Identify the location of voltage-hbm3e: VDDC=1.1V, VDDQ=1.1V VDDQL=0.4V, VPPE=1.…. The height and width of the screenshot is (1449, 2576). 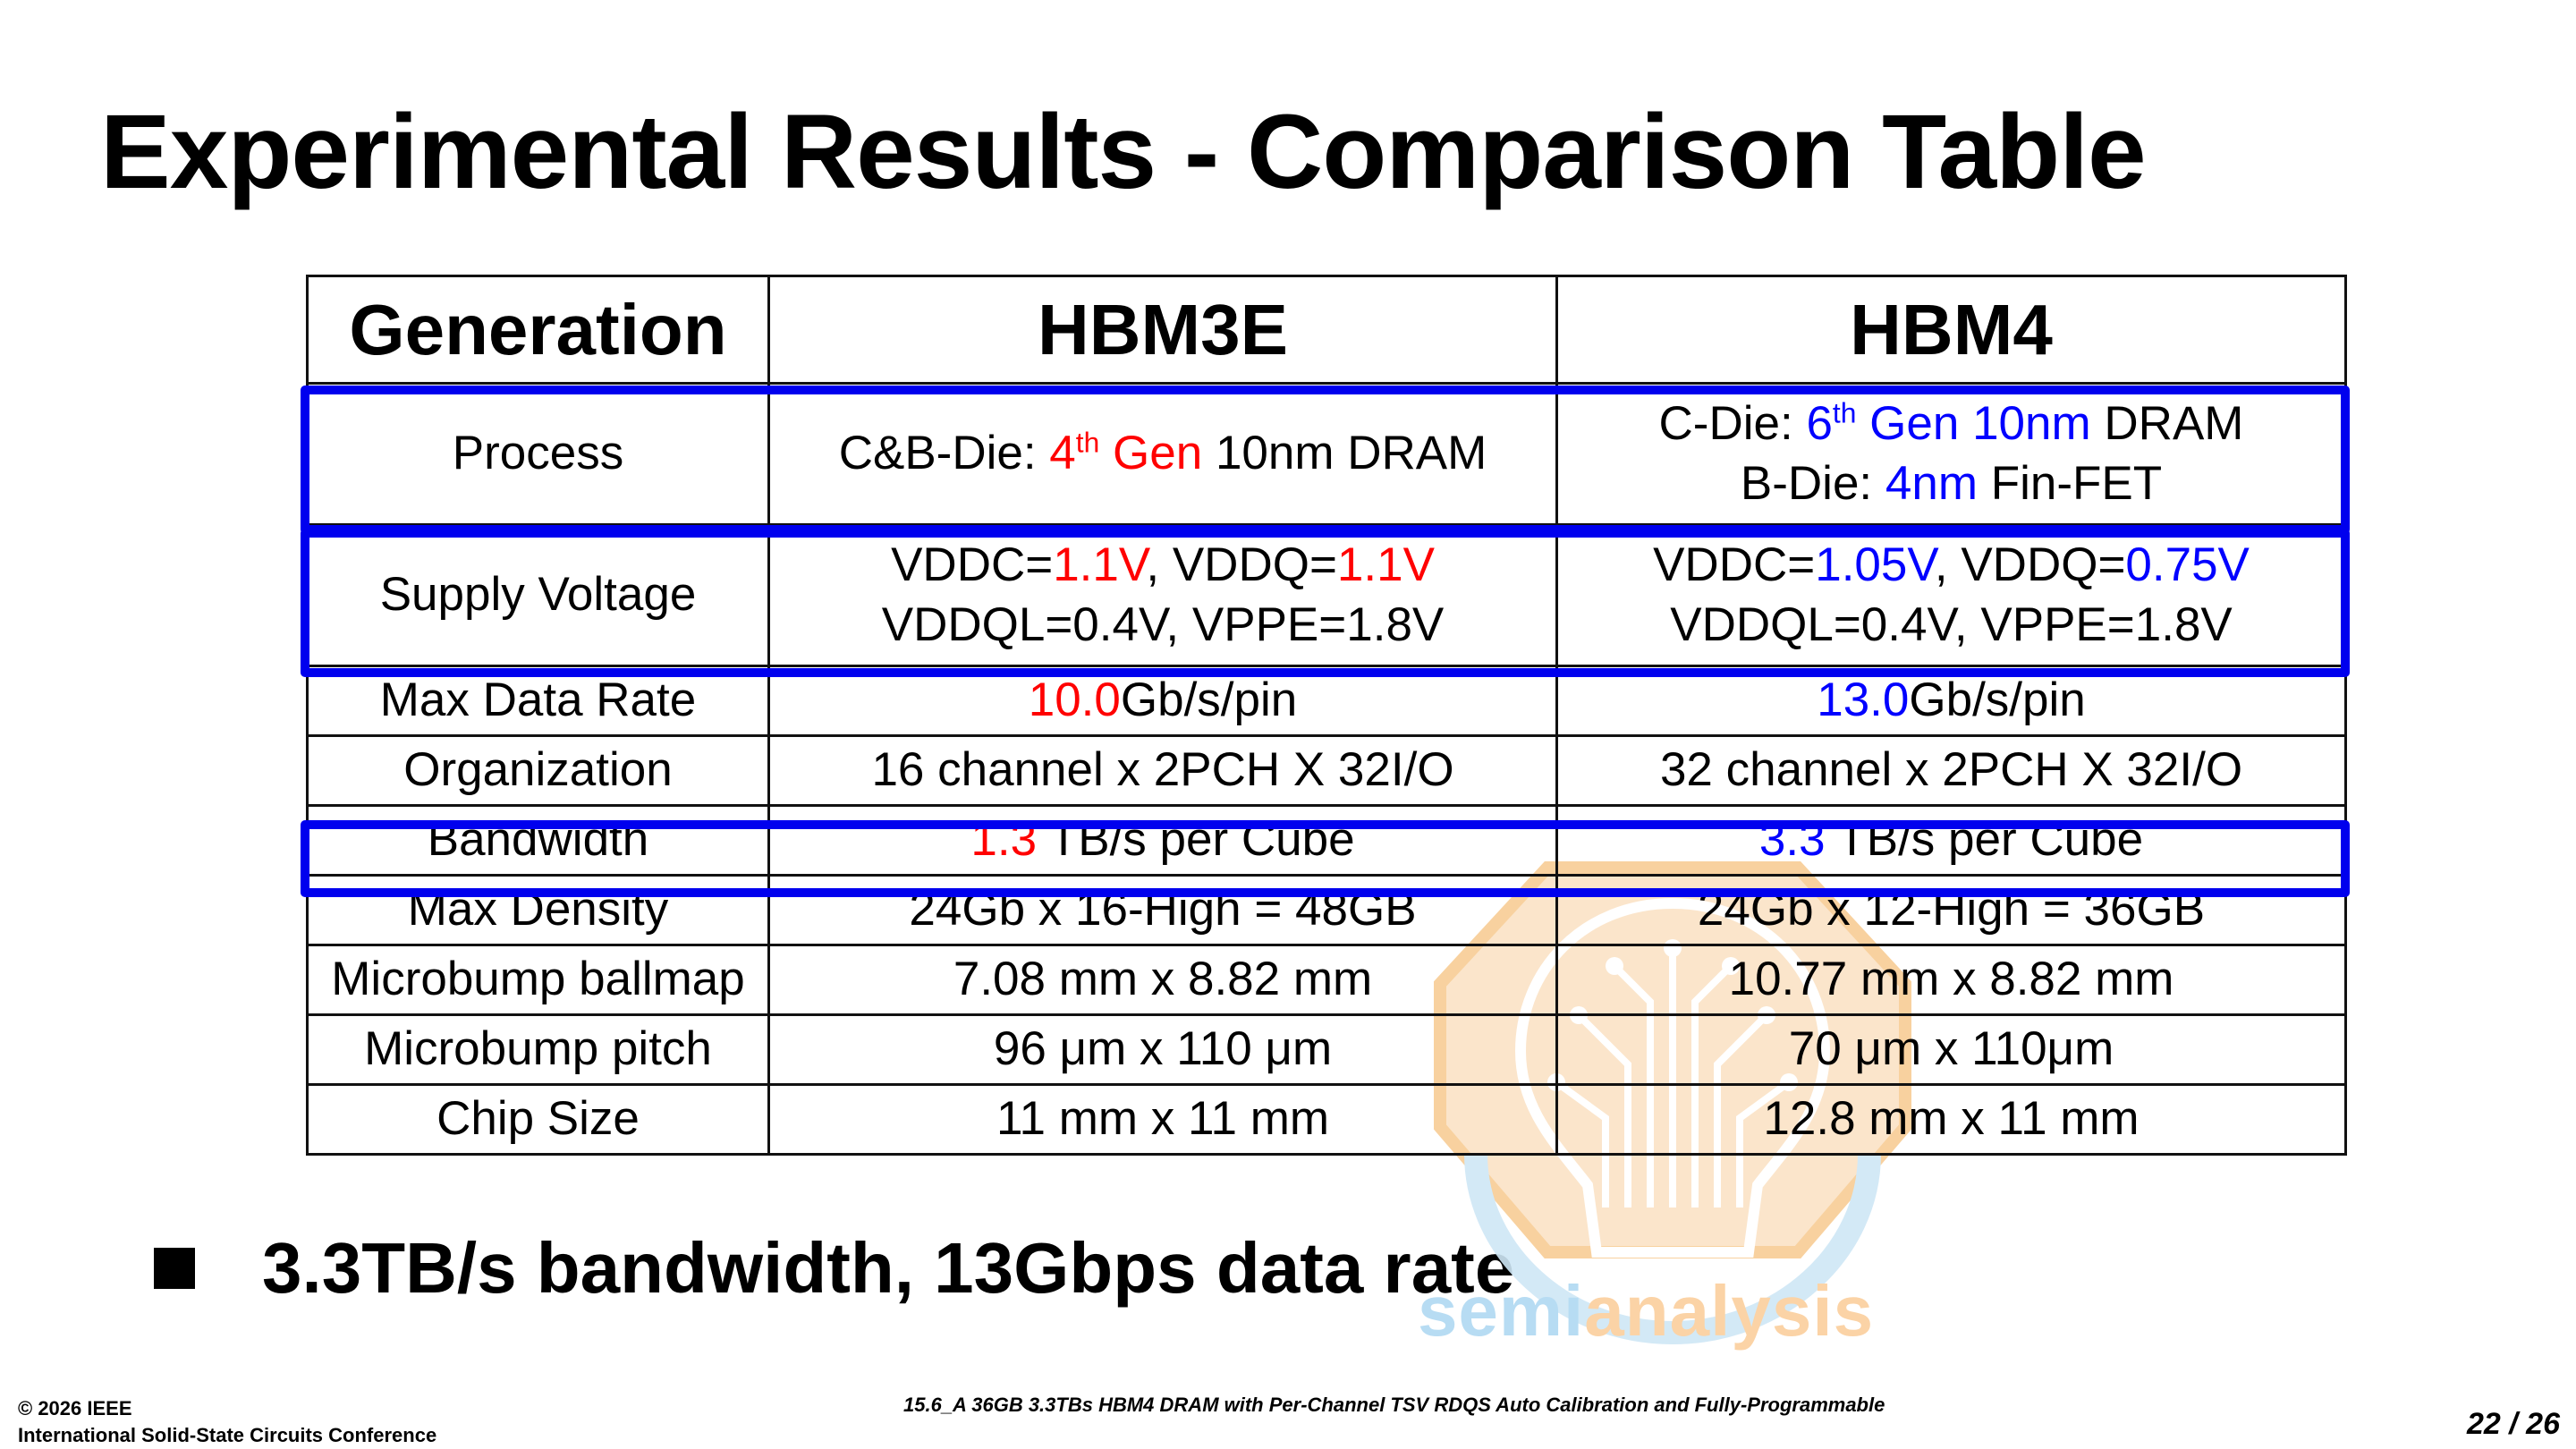
(1162, 595).